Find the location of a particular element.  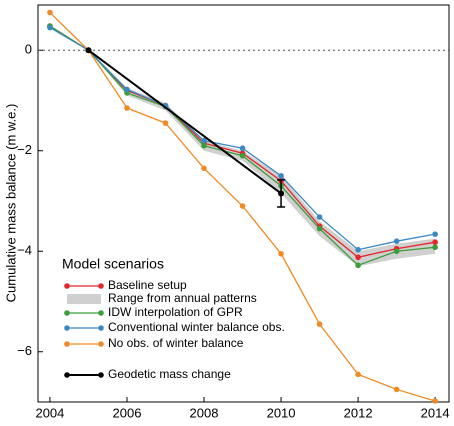

x-tick-label: 2010 is located at coordinates (281, 412).